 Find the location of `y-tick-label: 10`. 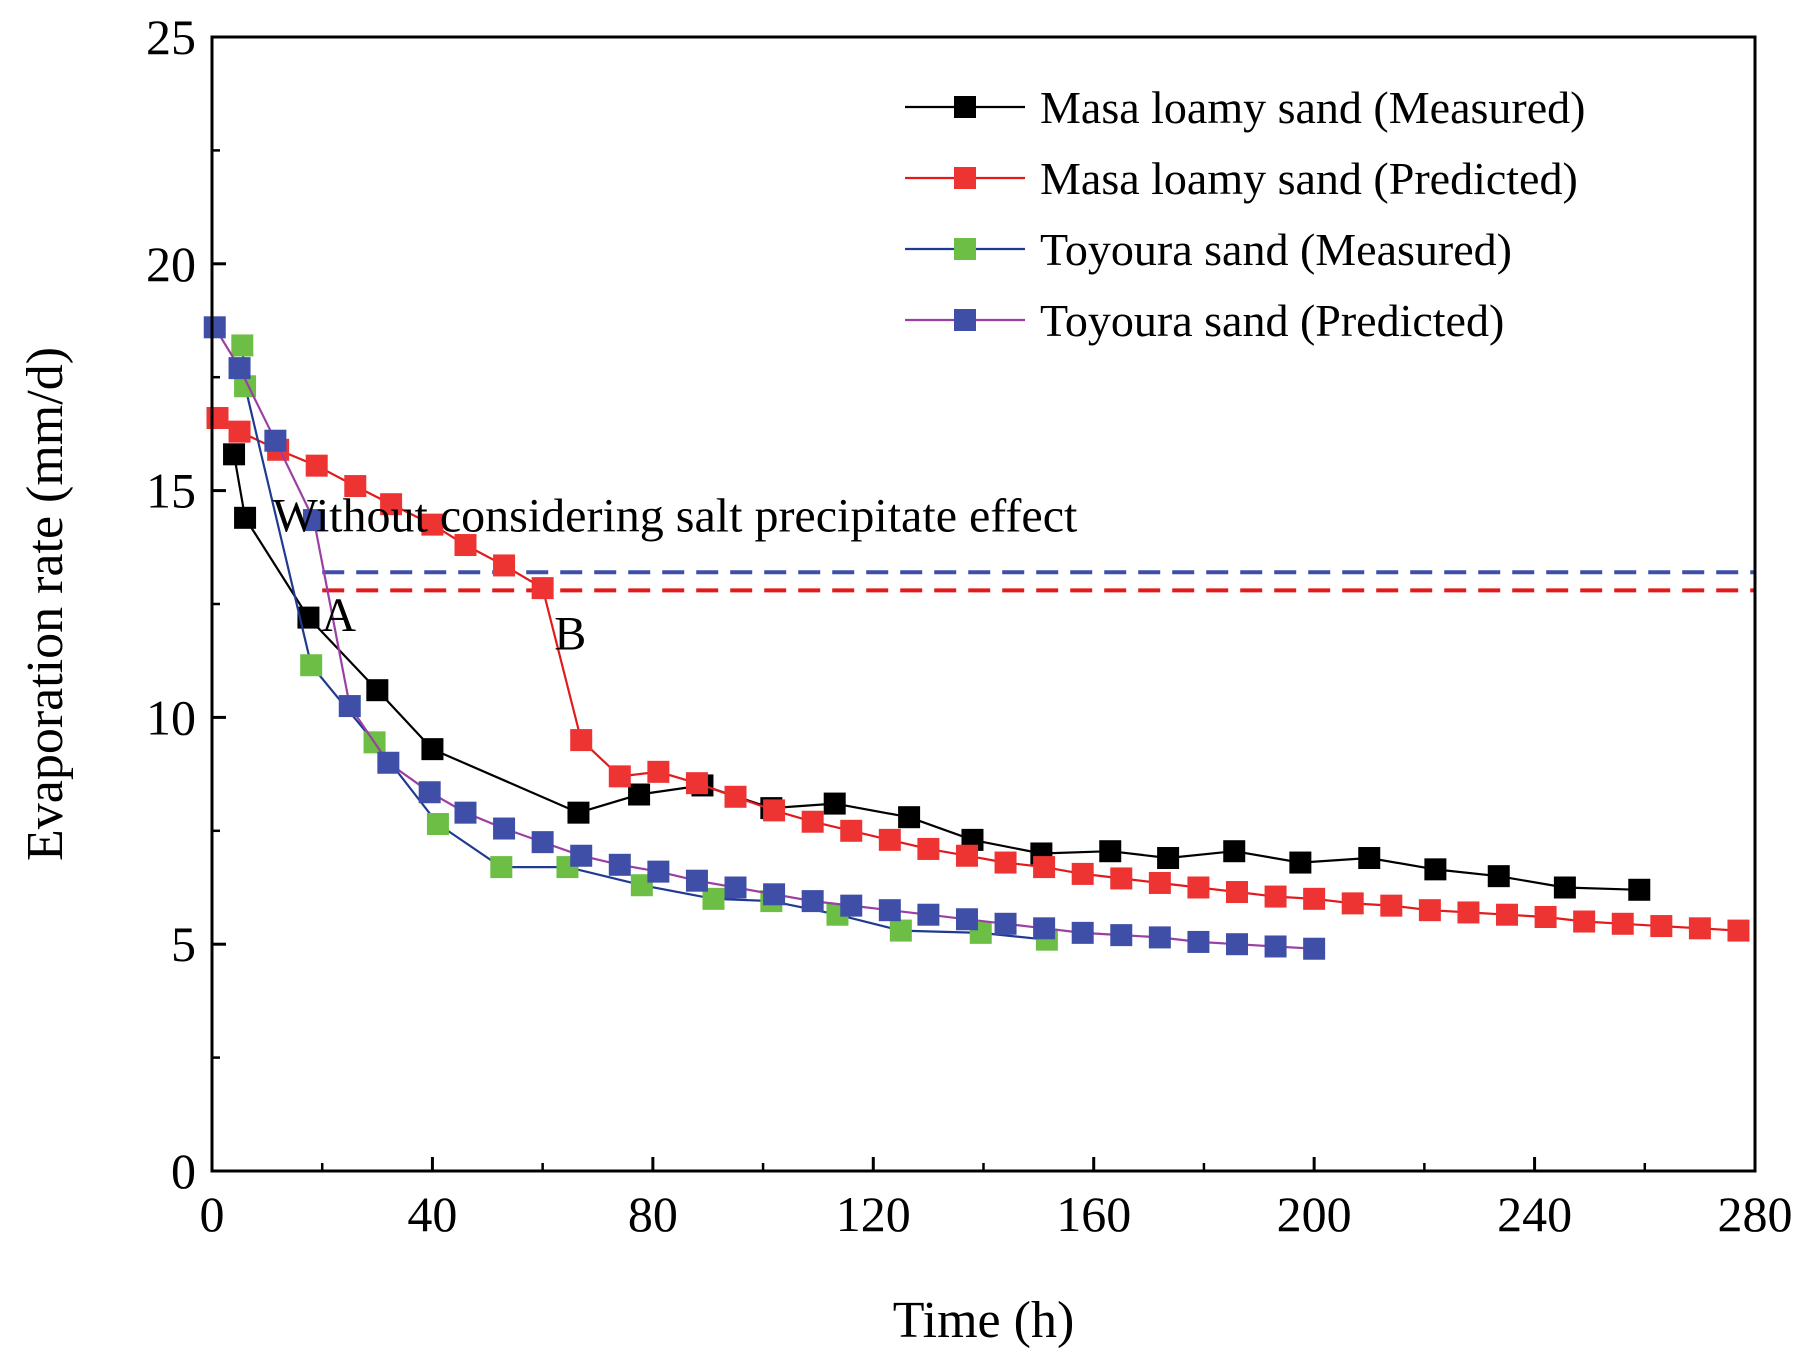

y-tick-label: 10 is located at coordinates (171, 717).